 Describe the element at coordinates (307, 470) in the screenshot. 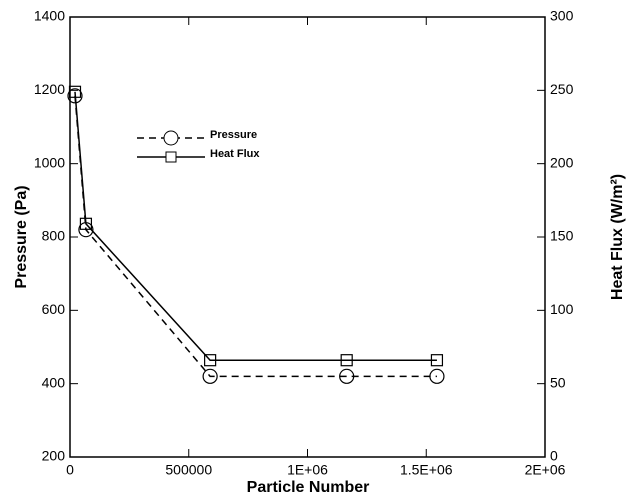

I see `x-tick-label: 1E+06` at that location.